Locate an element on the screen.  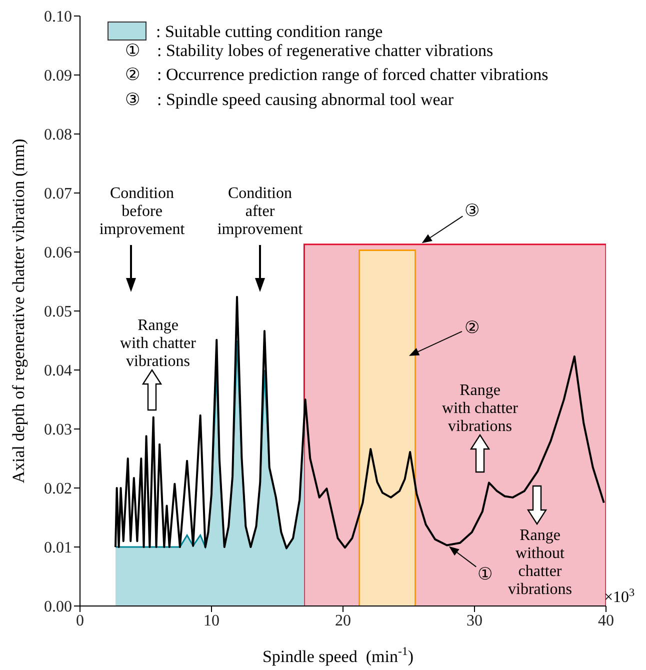
annotation: Condition before improvement is located at coordinates (142, 211).